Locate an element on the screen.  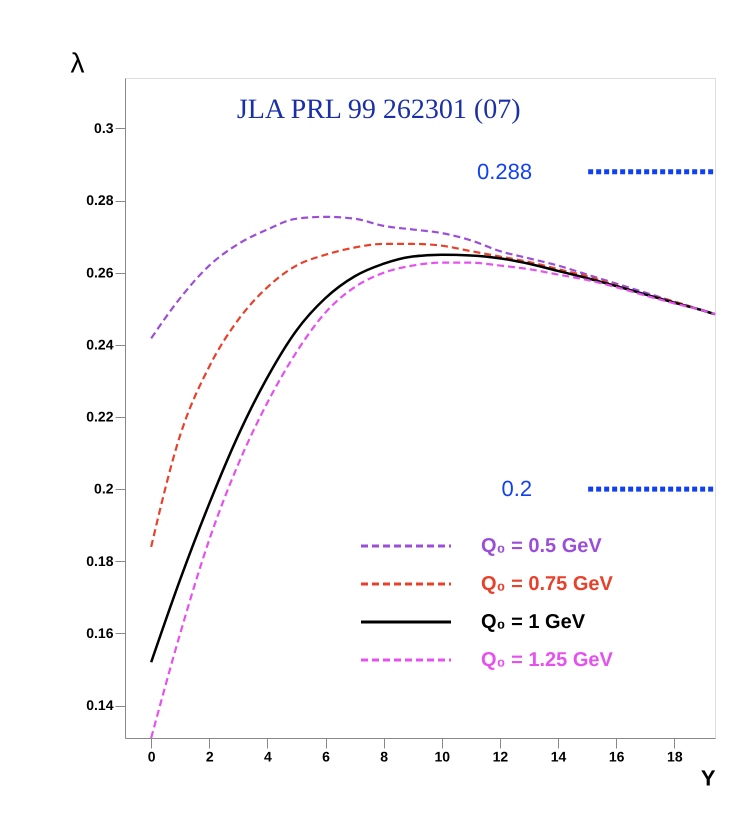
x-tick-label: 14 is located at coordinates (558, 756).